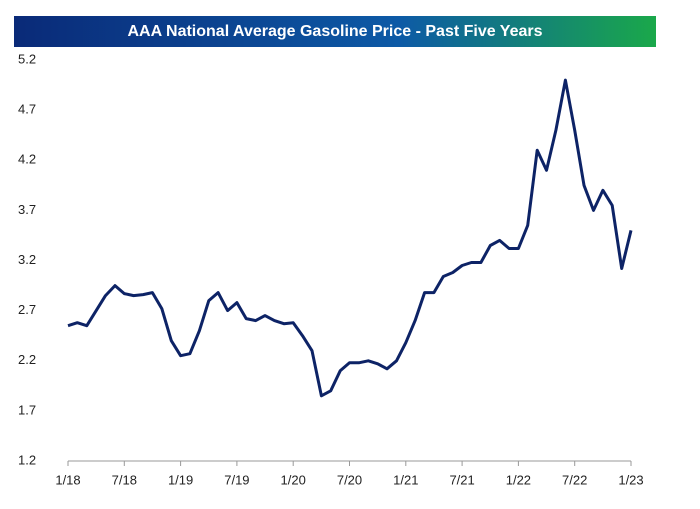  I want to click on y-tick-label: 1.7, so click(27, 409).